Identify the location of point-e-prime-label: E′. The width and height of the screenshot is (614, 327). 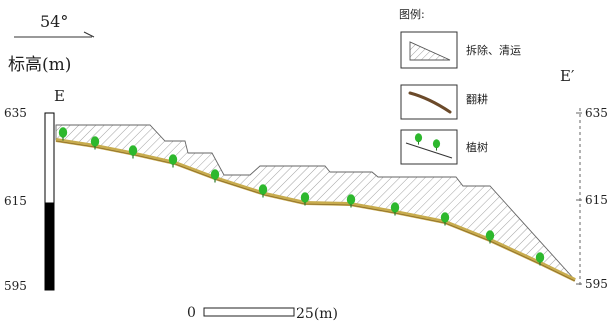
(567, 76).